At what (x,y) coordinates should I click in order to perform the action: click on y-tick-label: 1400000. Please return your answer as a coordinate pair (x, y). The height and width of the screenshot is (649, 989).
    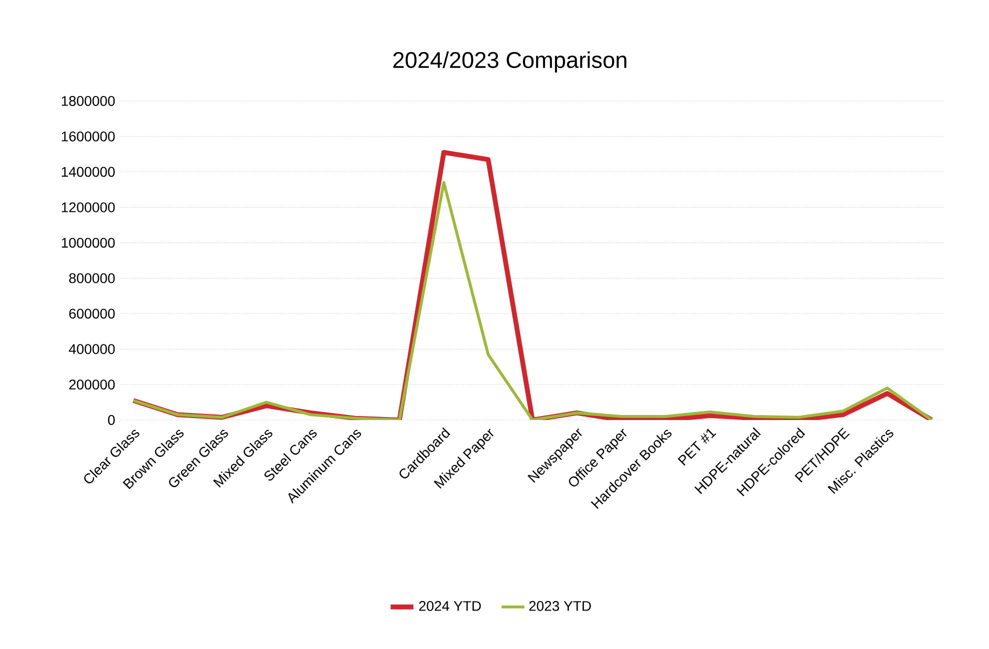
    Looking at the image, I should click on (88, 171).